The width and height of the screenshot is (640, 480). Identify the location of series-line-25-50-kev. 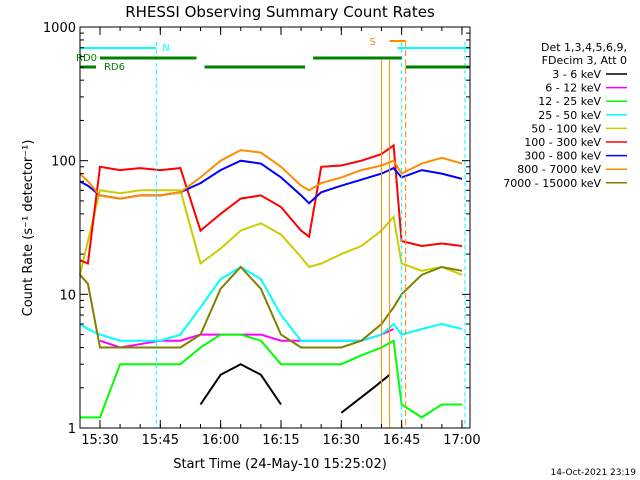
(271, 303).